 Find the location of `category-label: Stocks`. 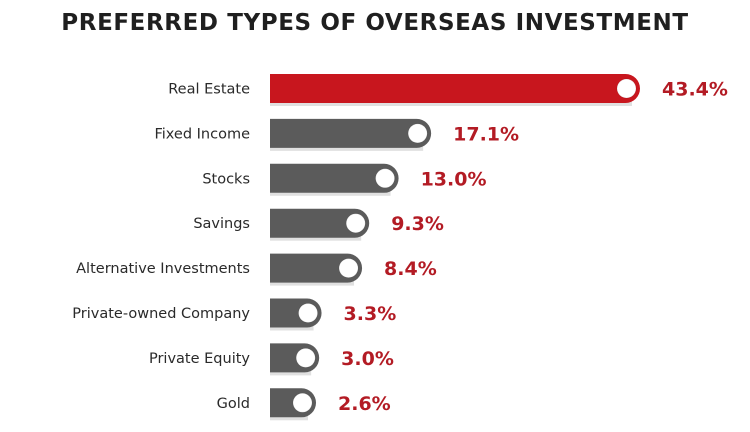

category-label: Stocks is located at coordinates (226, 179).